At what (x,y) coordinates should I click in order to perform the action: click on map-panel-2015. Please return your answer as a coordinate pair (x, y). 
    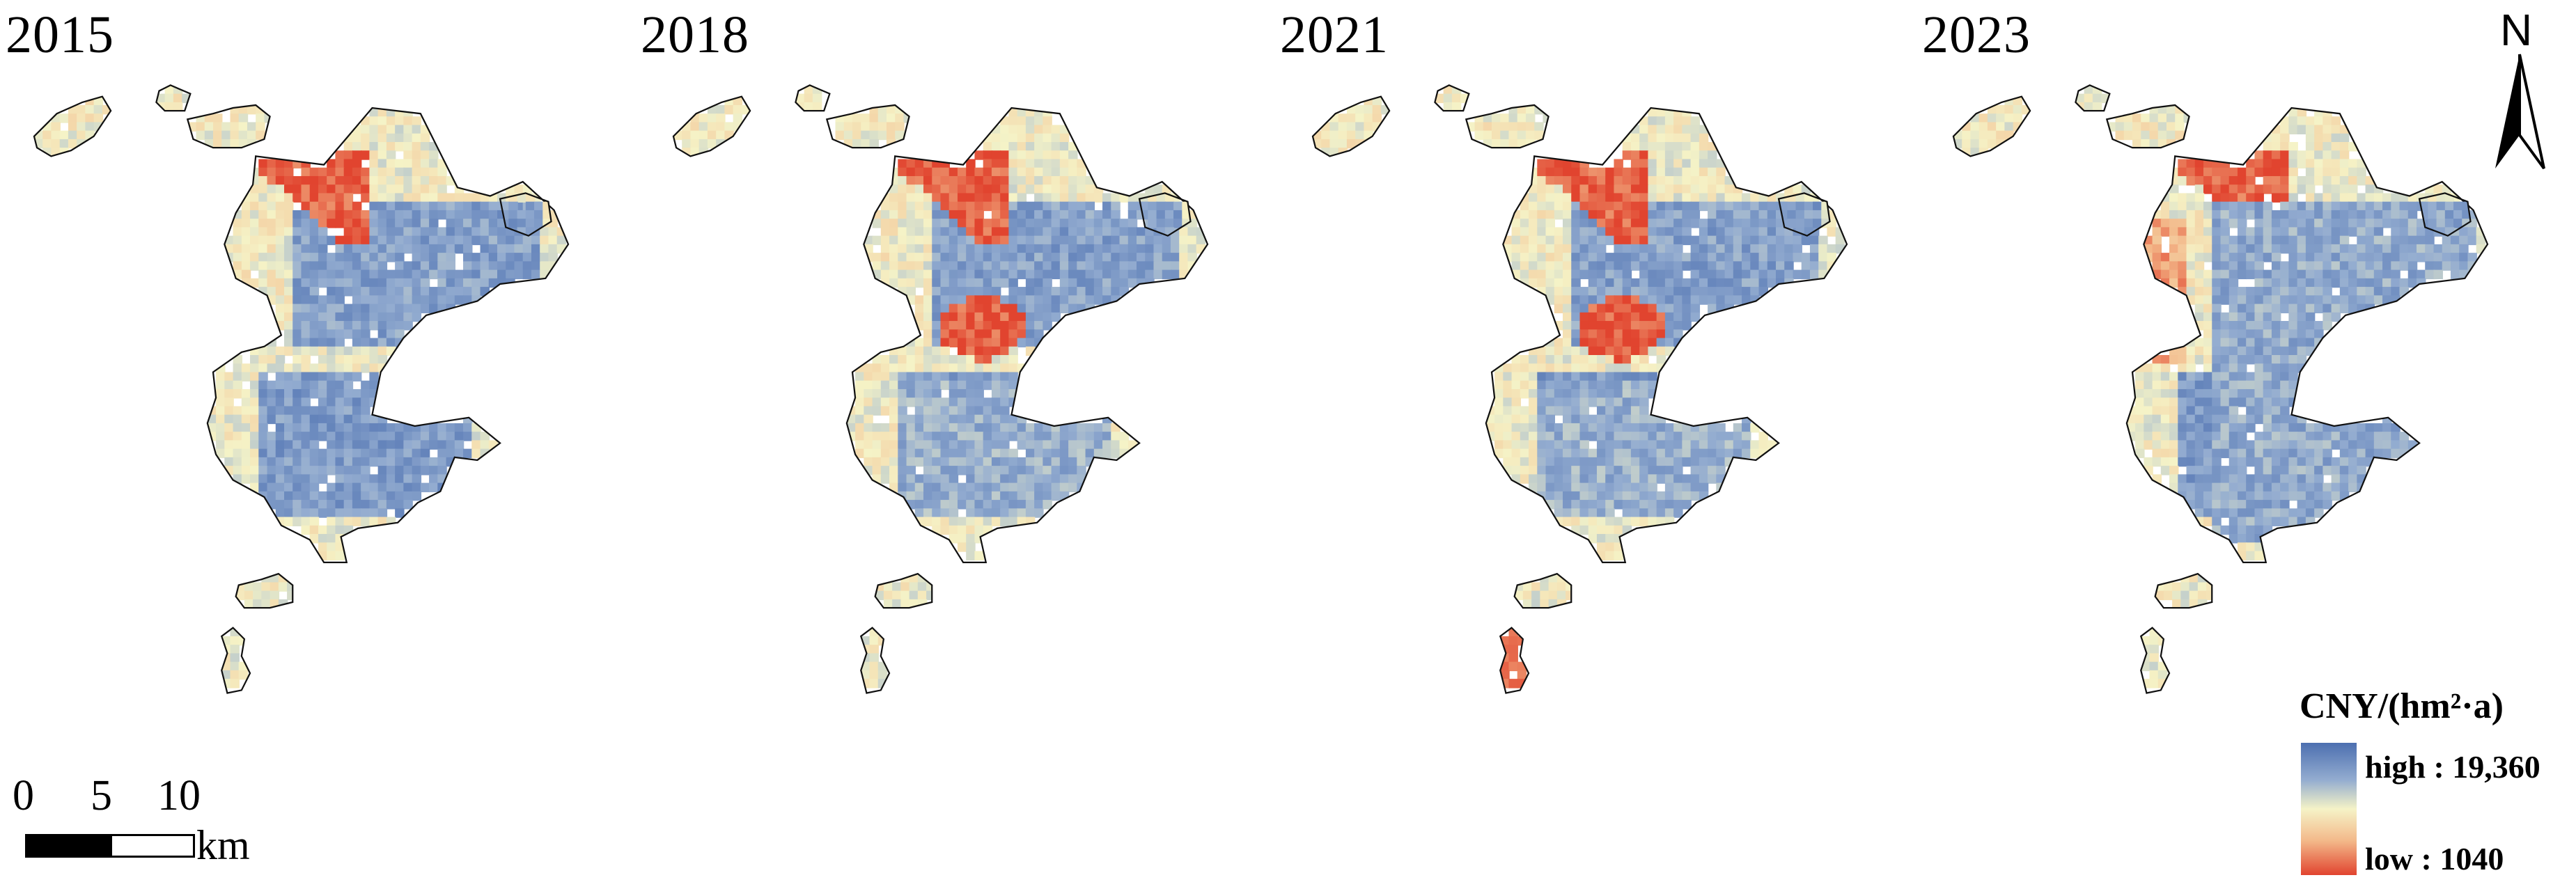
    Looking at the image, I should click on (301, 389).